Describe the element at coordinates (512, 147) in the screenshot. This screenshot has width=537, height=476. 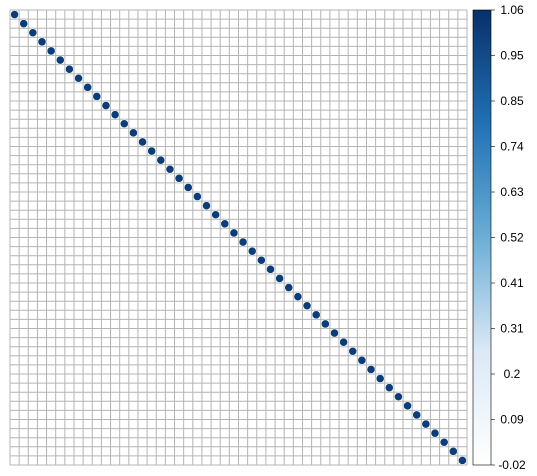
I see `colorbar-tick-label: 0.74` at that location.